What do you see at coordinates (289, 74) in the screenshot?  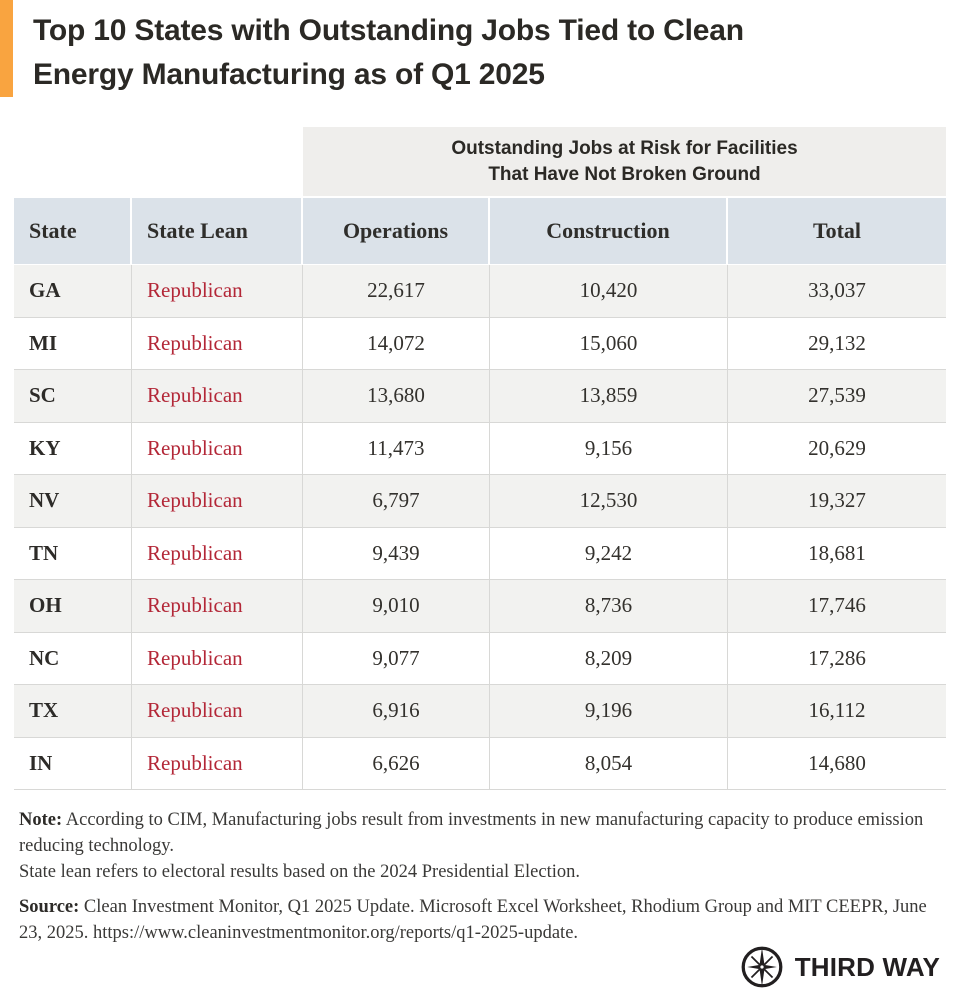 I see `page-title-line2: Energy Manufacturing as of Q1 2025` at bounding box center [289, 74].